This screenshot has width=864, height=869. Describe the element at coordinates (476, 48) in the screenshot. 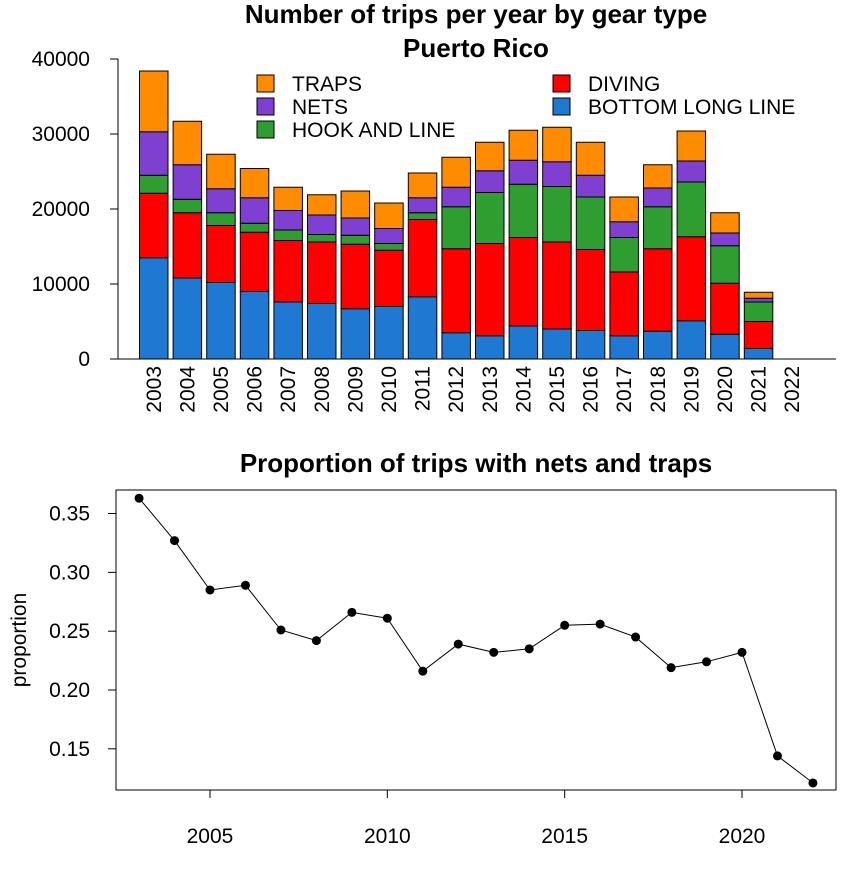

I see `bar-chart-subtitle: Puerto Rico` at that location.